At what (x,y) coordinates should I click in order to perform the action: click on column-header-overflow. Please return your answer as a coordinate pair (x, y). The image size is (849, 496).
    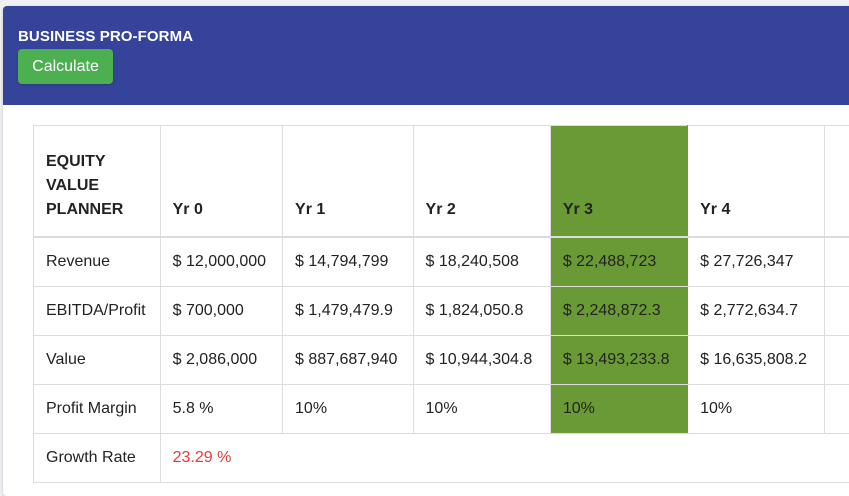
    Looking at the image, I should click on (837, 182).